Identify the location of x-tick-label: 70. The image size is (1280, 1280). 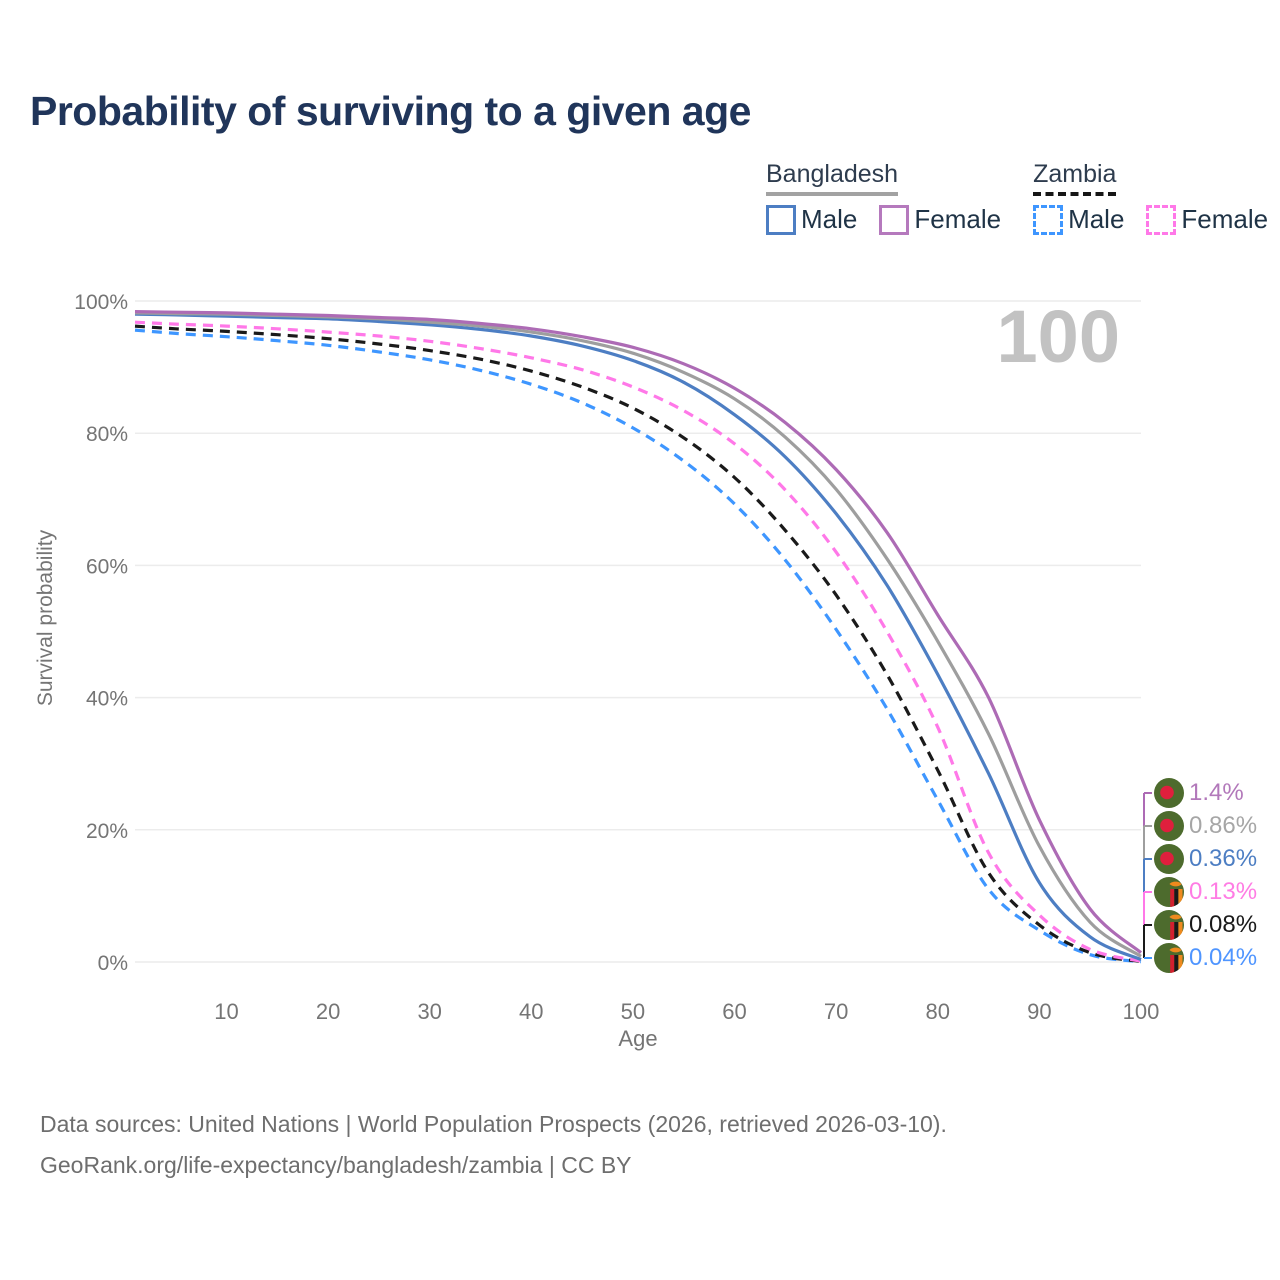
(836, 1011).